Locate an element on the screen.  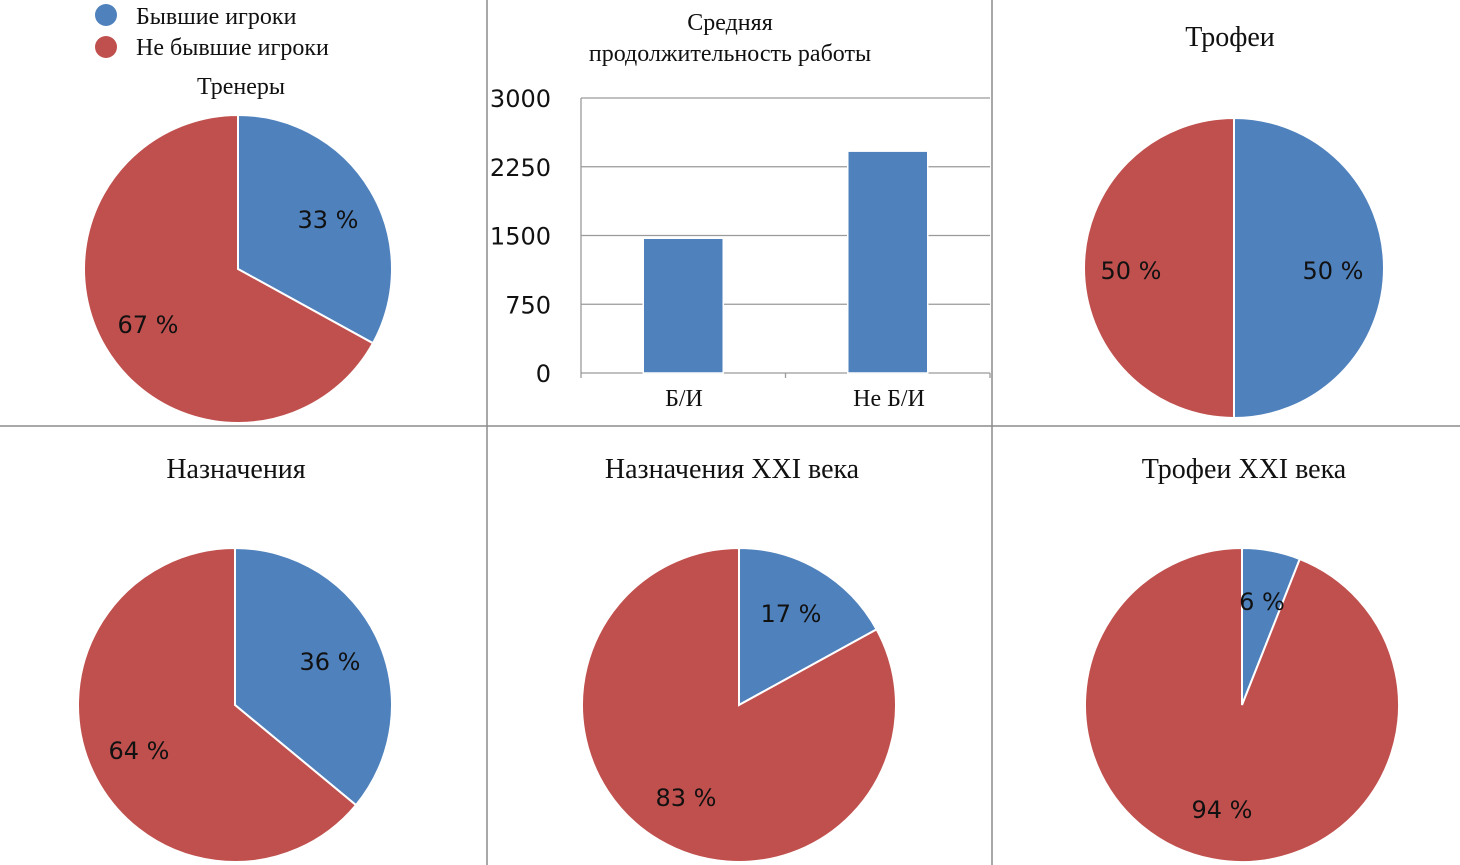
bar-chart-gridlines is located at coordinates (785, 235).